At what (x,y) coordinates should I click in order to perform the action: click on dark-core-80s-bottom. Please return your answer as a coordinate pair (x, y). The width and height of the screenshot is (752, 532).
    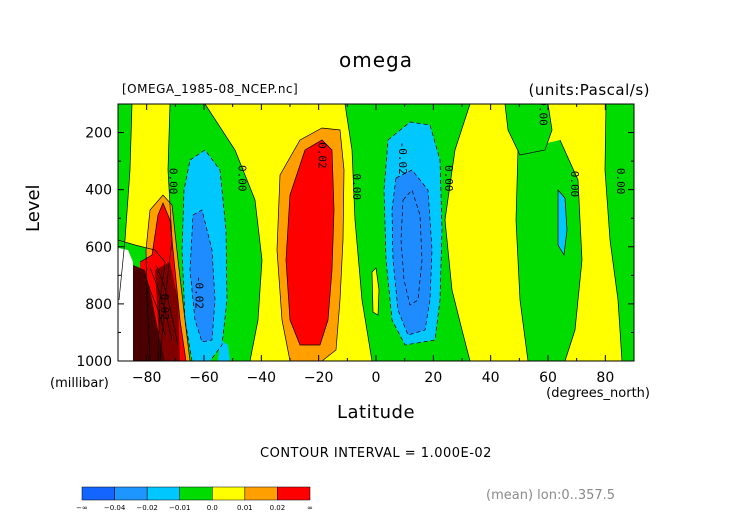
    Looking at the image, I should click on (167, 311).